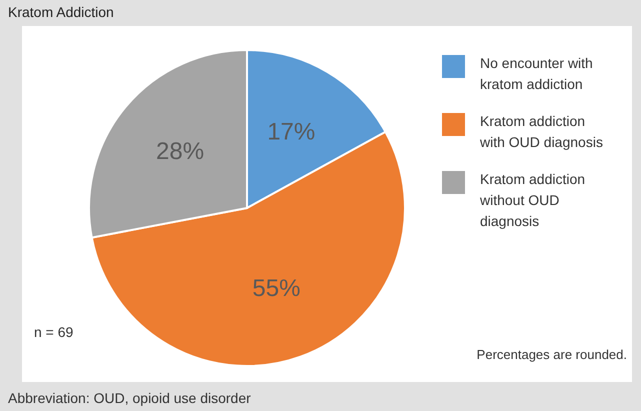 Image resolution: width=641 pixels, height=411 pixels. What do you see at coordinates (276, 288) in the screenshot?
I see `data-label: 55%` at bounding box center [276, 288].